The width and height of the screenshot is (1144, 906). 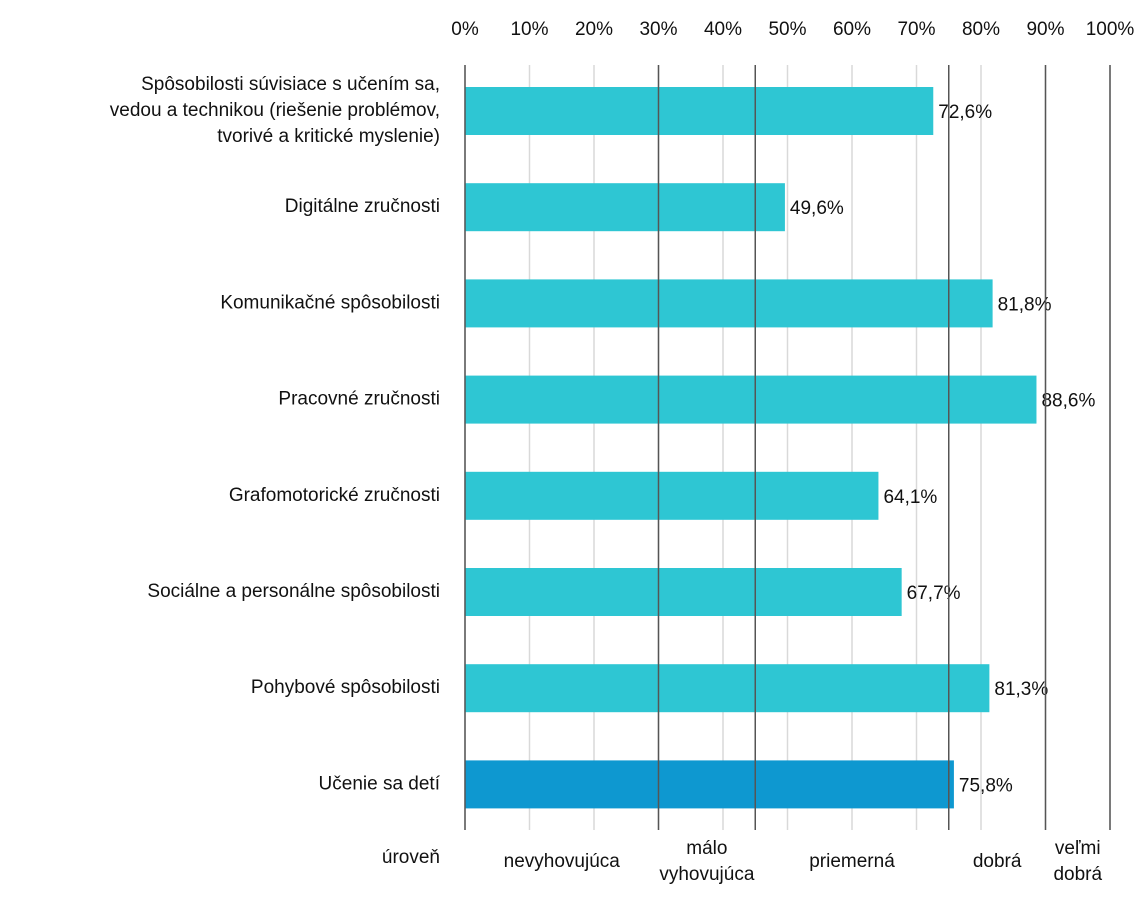 I want to click on level-line: vyhovujúca, so click(x=706, y=874).